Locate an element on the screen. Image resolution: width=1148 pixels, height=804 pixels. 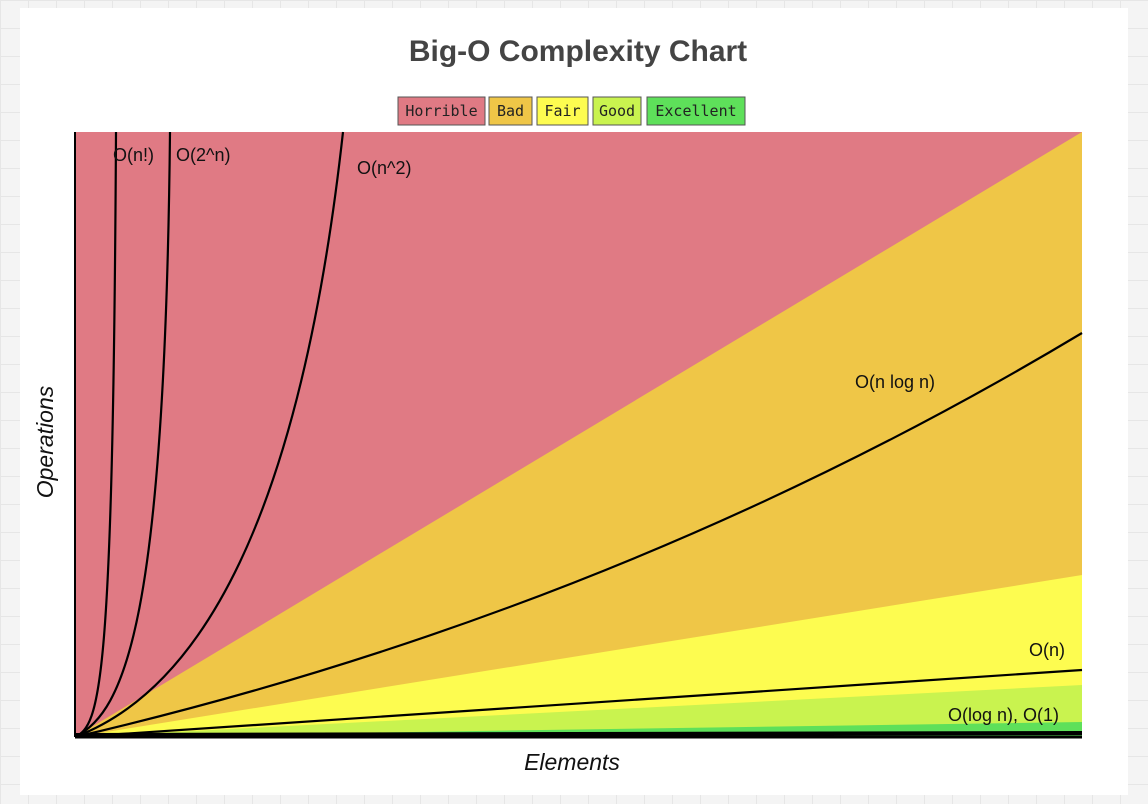
curve-label: O(n^2) is located at coordinates (384, 168).